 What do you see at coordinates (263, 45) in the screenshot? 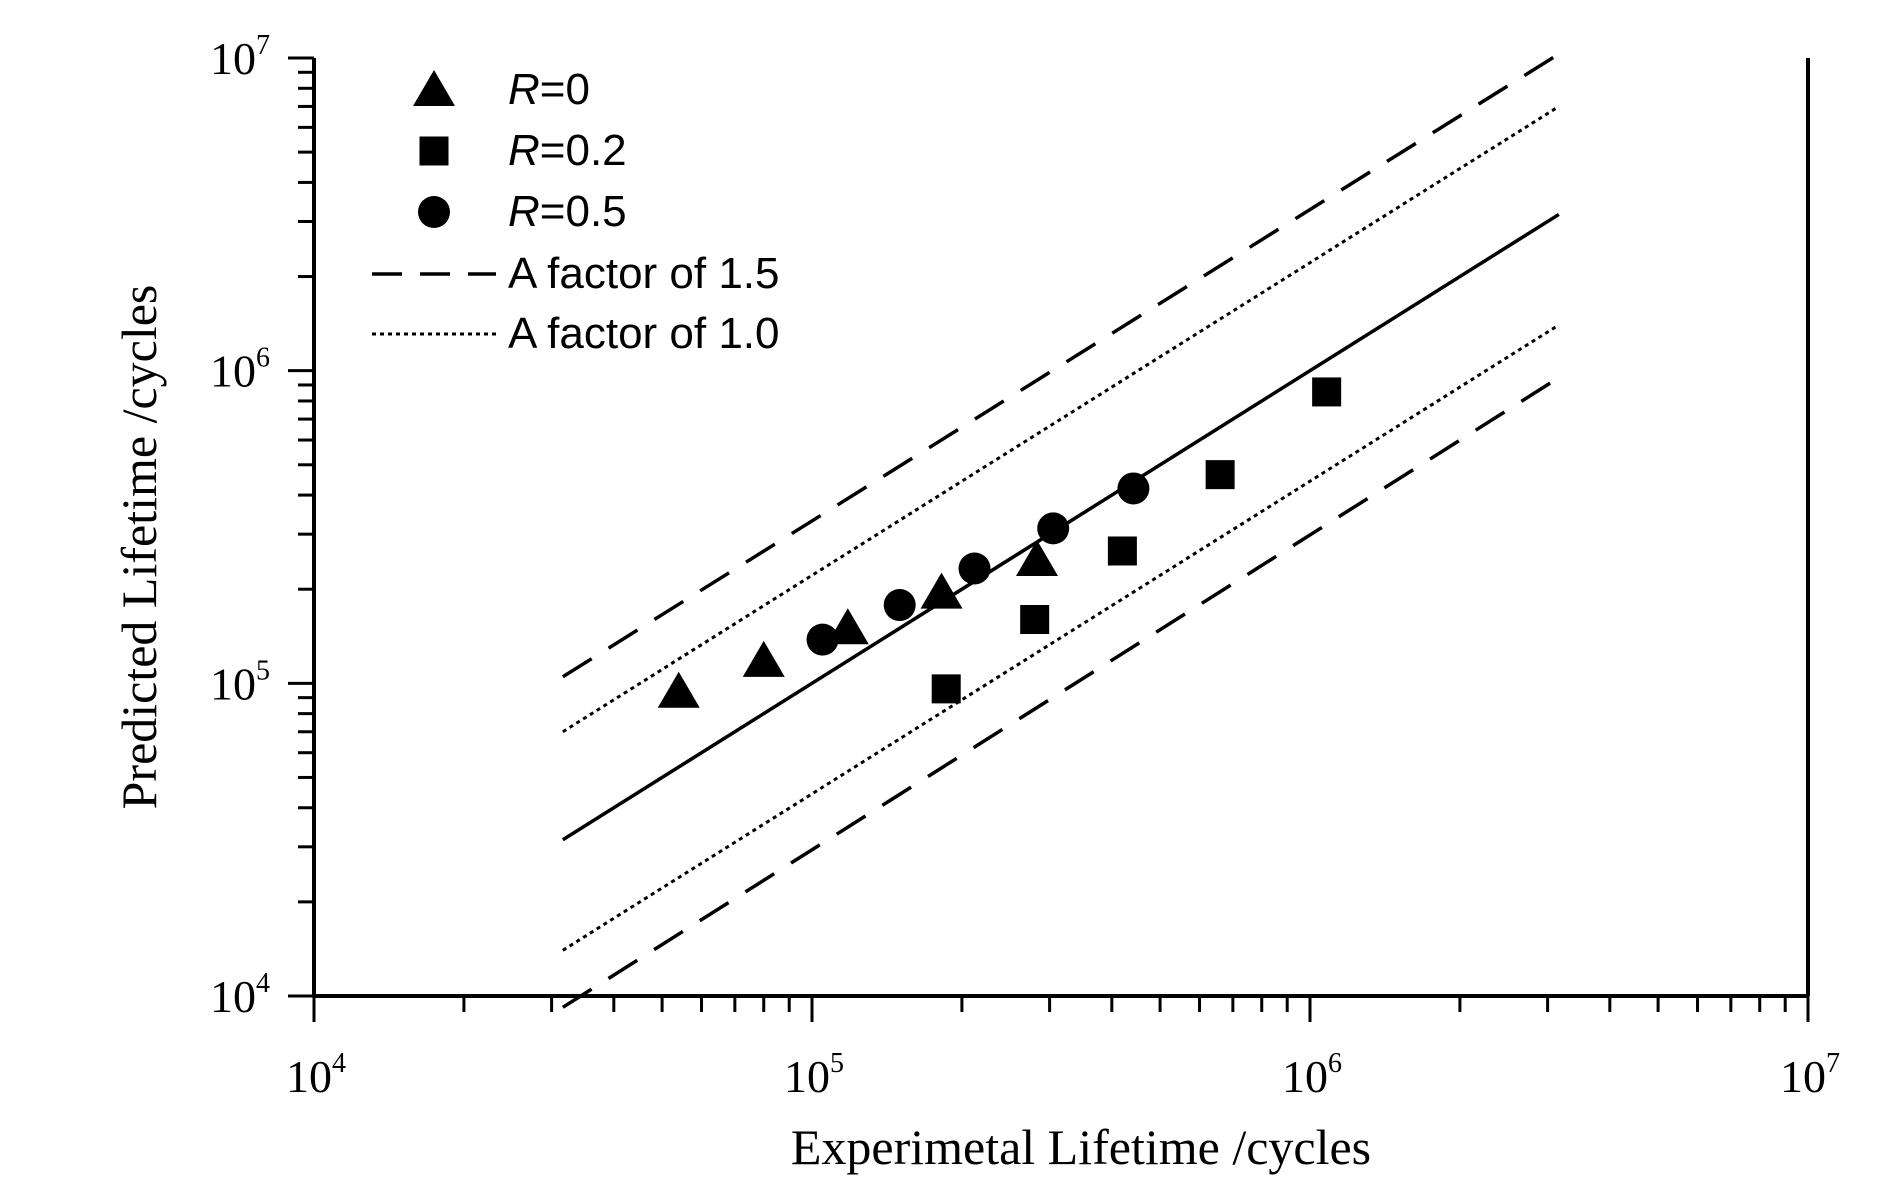
I see `y-tick-label-exponent: 7` at bounding box center [263, 45].